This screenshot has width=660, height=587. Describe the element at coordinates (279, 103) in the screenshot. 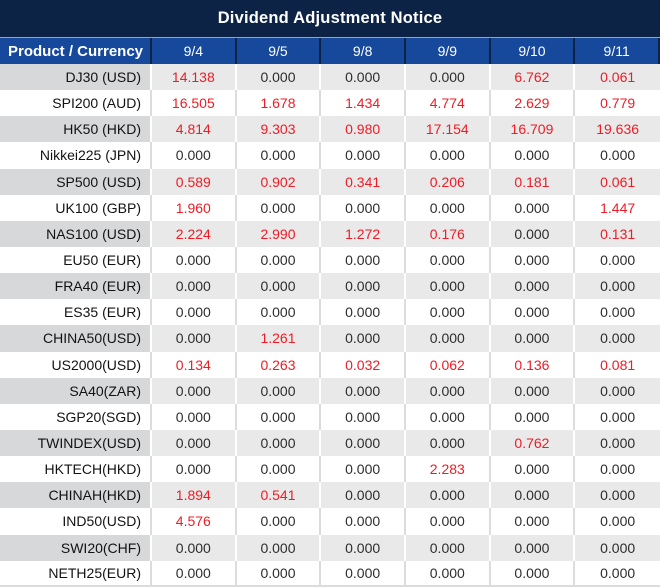

I see `value-cell: 1.678` at that location.